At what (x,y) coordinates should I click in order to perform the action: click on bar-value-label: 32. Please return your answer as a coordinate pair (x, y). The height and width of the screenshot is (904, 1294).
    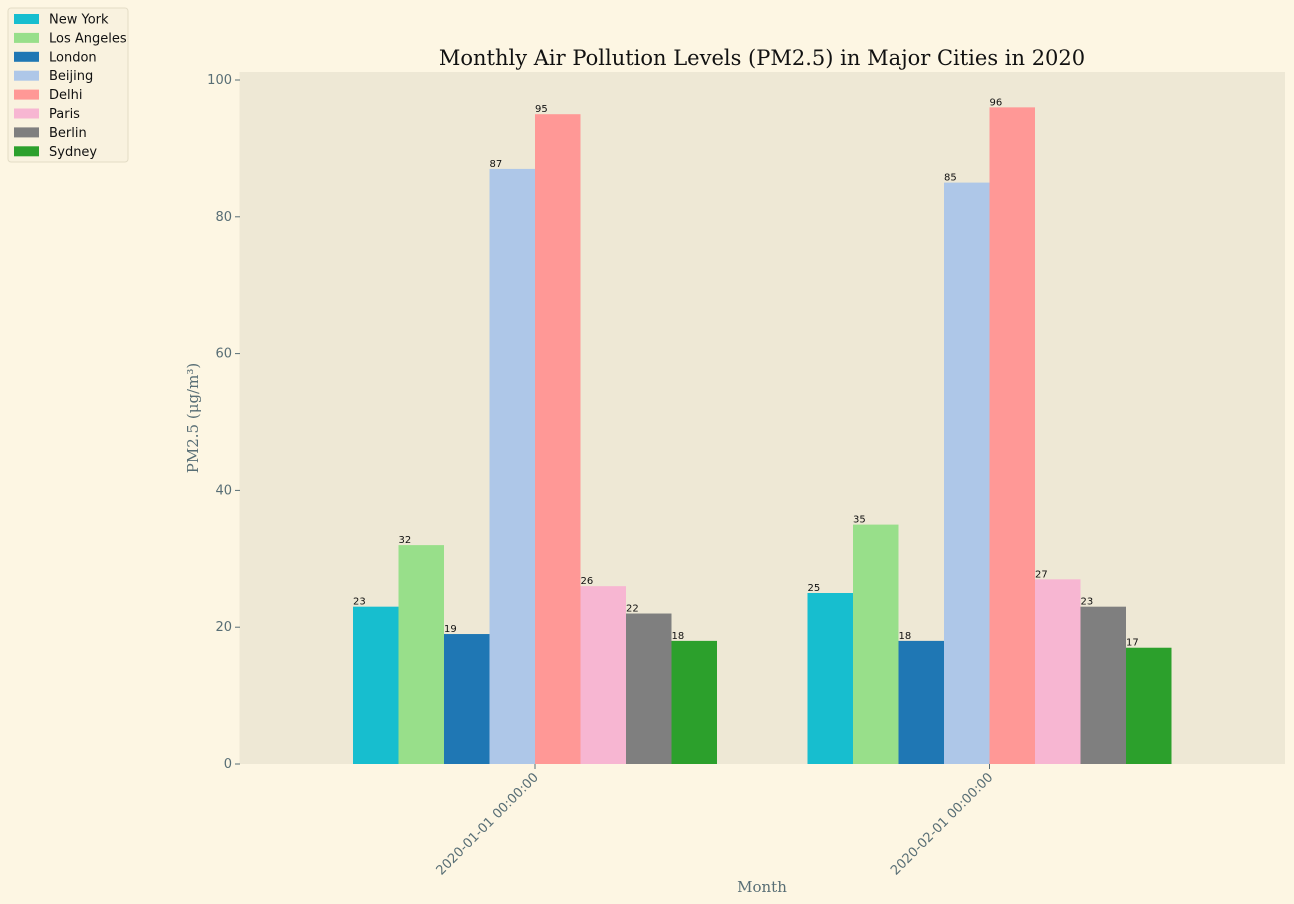
    Looking at the image, I should click on (405, 540).